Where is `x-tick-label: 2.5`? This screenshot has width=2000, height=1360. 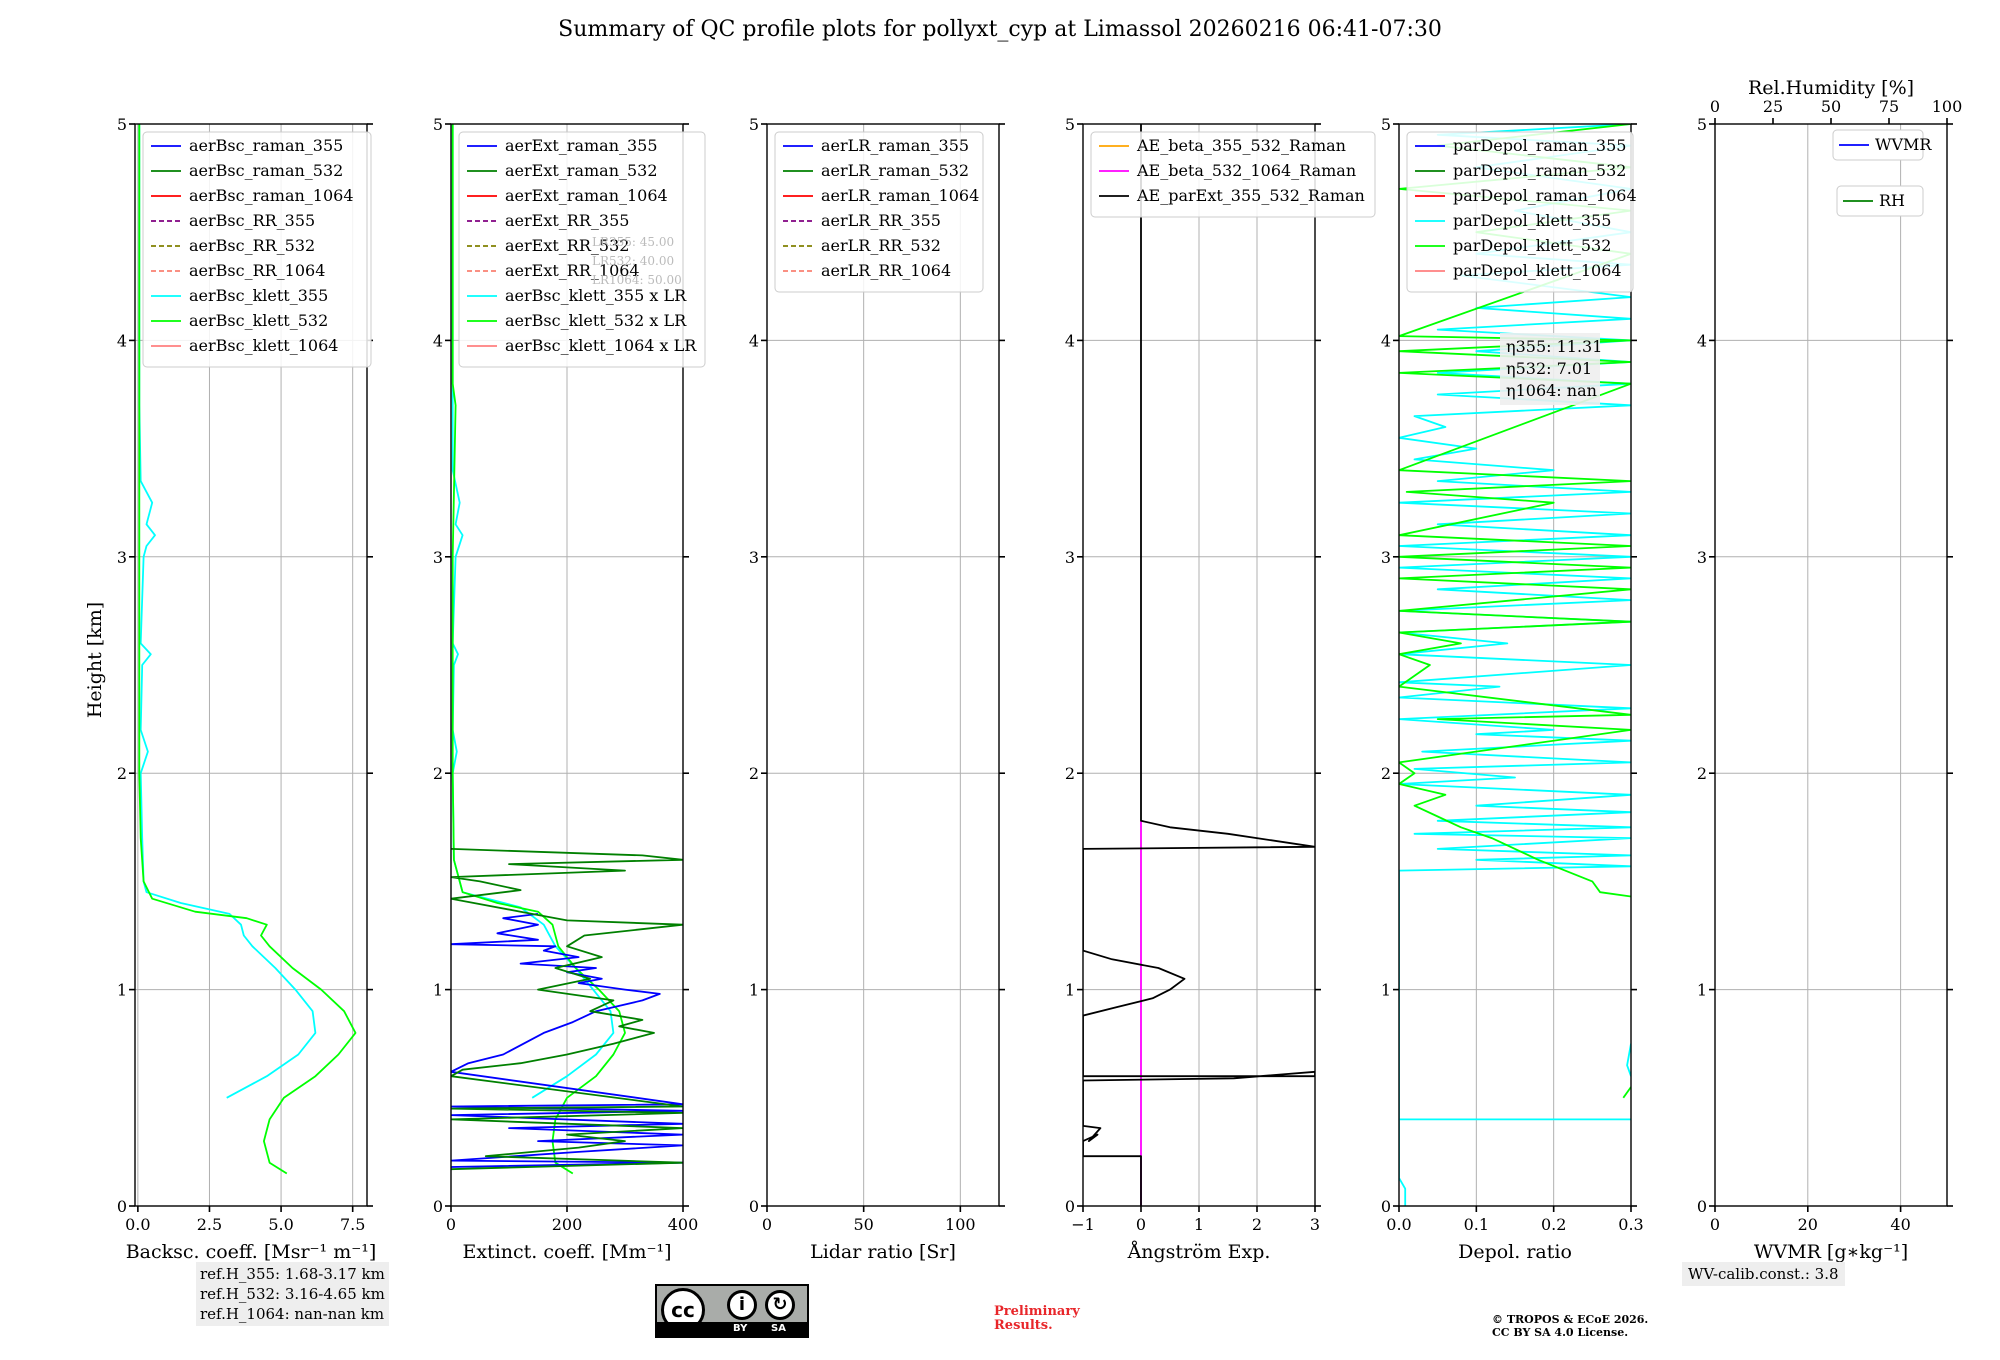
x-tick-label: 2.5 is located at coordinates (209, 1224).